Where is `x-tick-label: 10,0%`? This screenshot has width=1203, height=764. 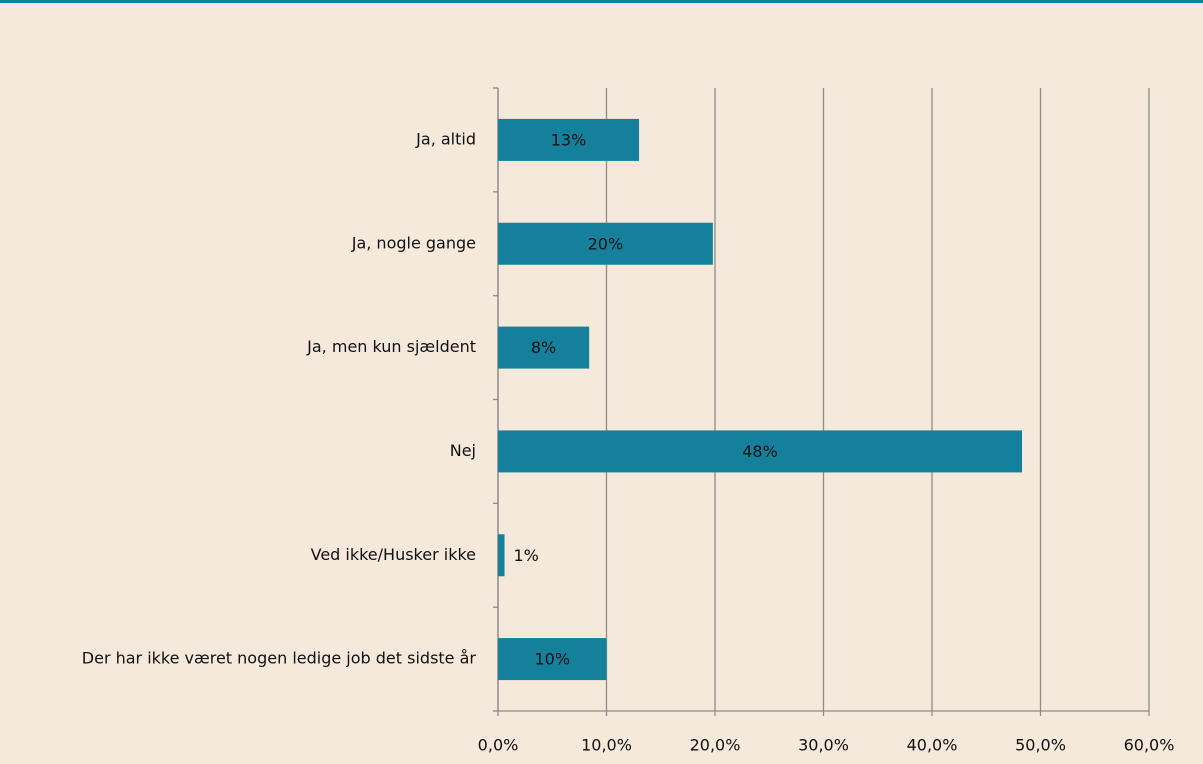 x-tick-label: 10,0% is located at coordinates (606, 745).